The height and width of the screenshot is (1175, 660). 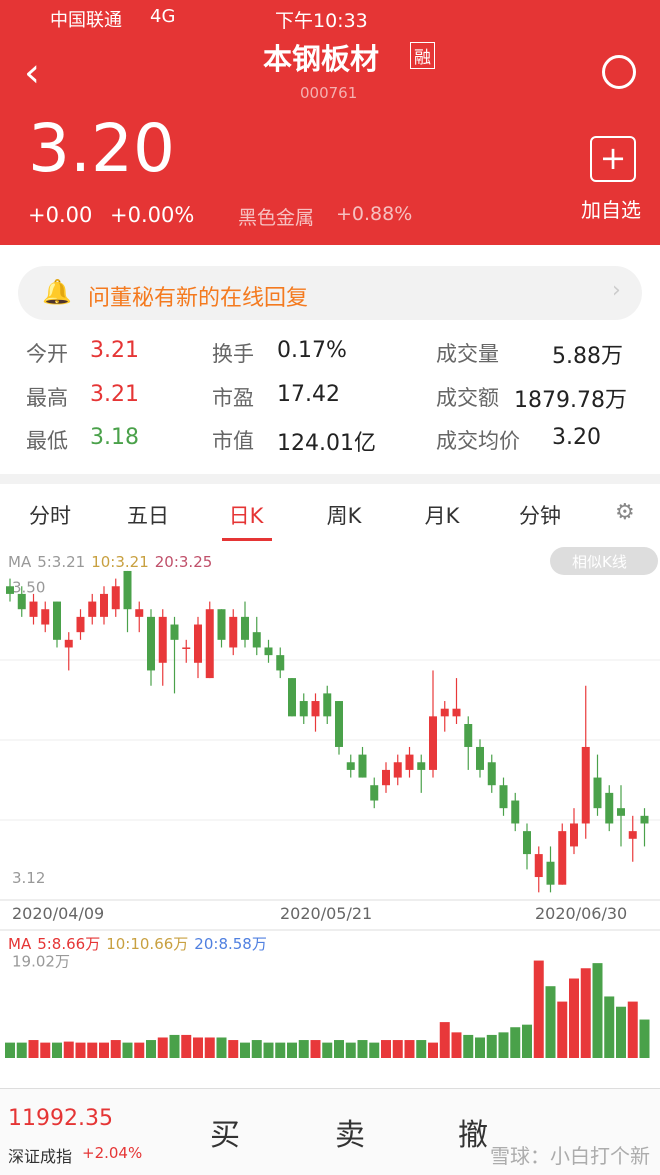 I want to click on stock-name: 本钢板材, so click(x=321, y=59).